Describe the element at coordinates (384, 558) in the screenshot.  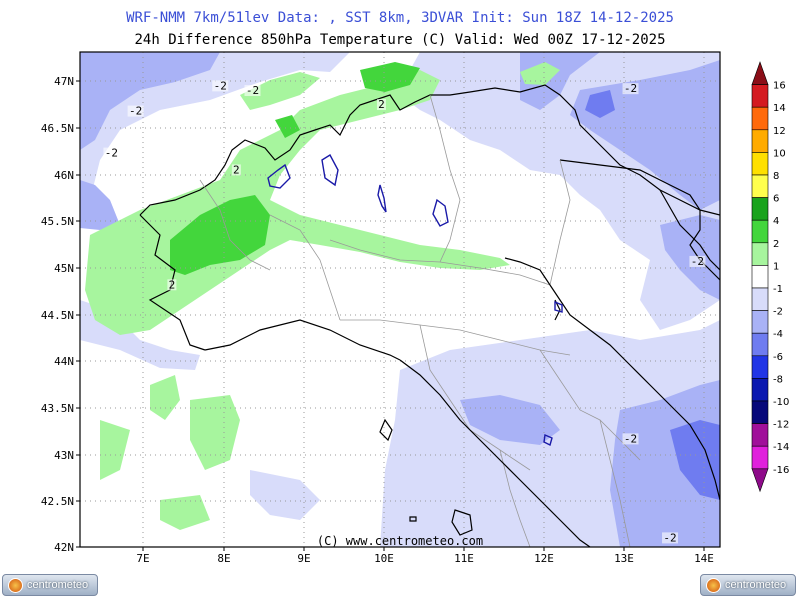
I see `lon-label: 10E` at that location.